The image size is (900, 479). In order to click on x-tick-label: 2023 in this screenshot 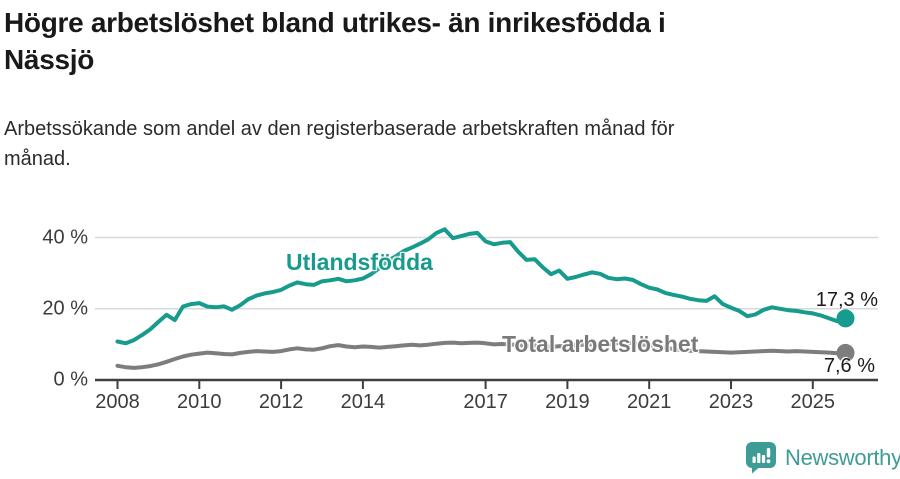, I will do `click(731, 402)`.